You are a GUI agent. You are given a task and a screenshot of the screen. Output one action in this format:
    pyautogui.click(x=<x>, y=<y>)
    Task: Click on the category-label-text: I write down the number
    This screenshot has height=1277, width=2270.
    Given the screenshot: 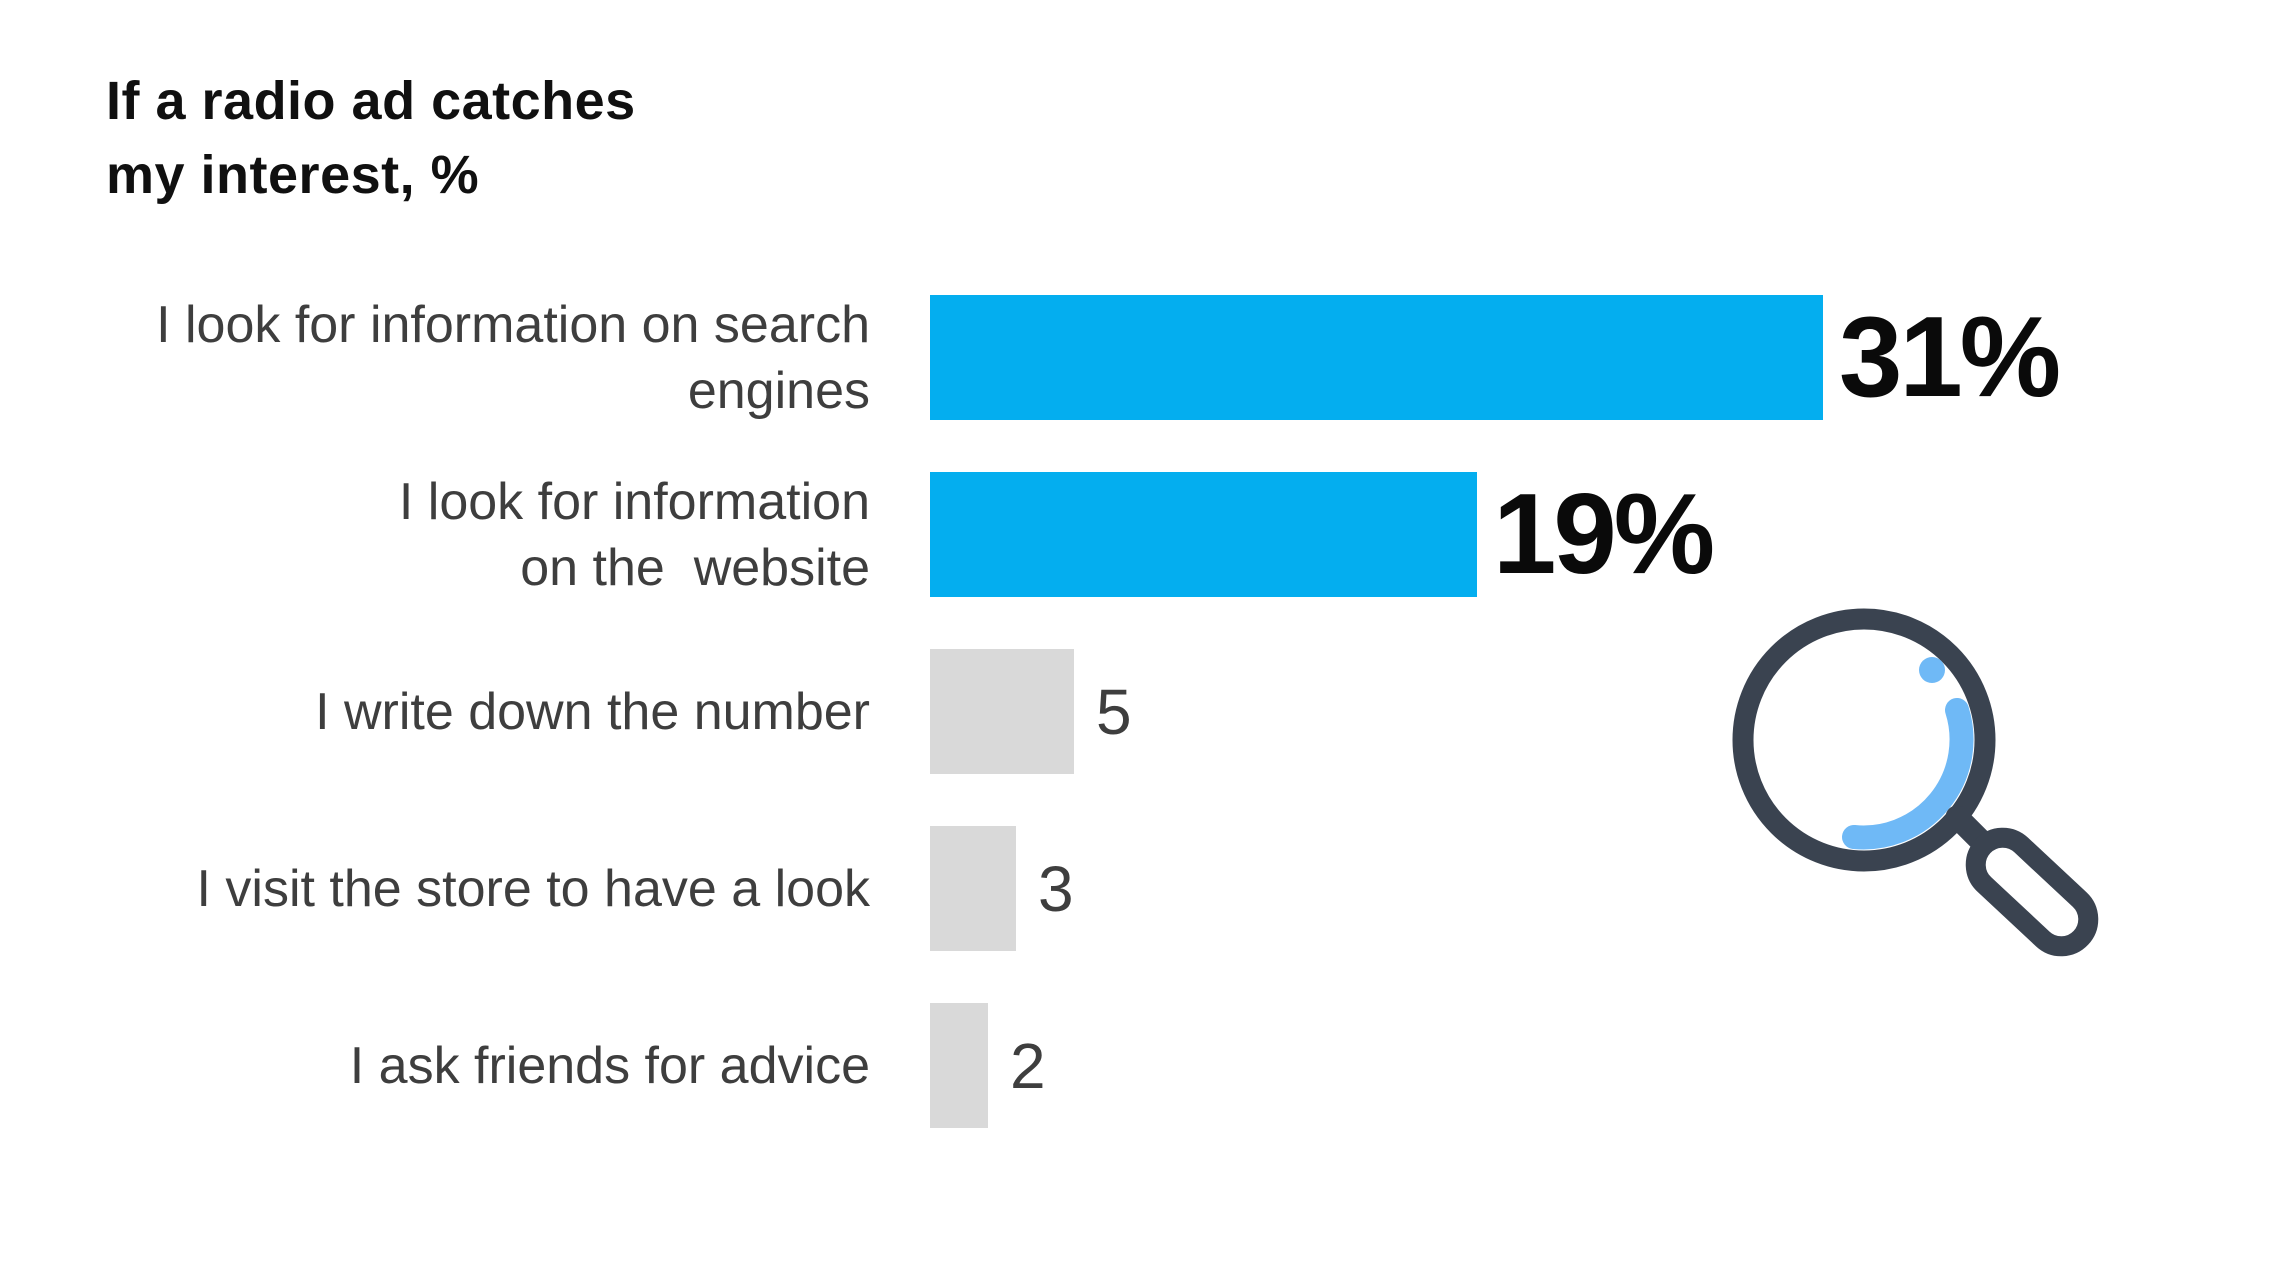 What is the action you would take?
    pyautogui.click(x=592, y=711)
    